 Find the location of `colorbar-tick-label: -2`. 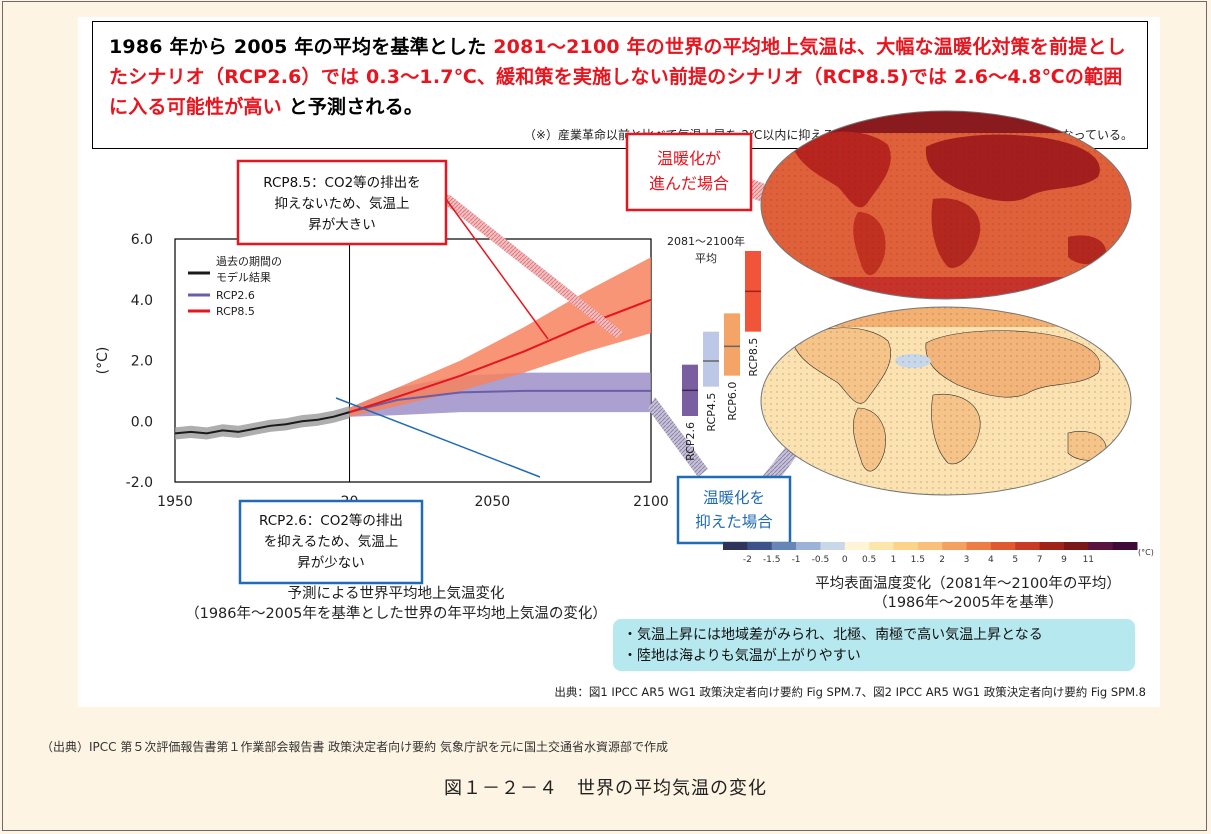

colorbar-tick-label: -2 is located at coordinates (747, 560).